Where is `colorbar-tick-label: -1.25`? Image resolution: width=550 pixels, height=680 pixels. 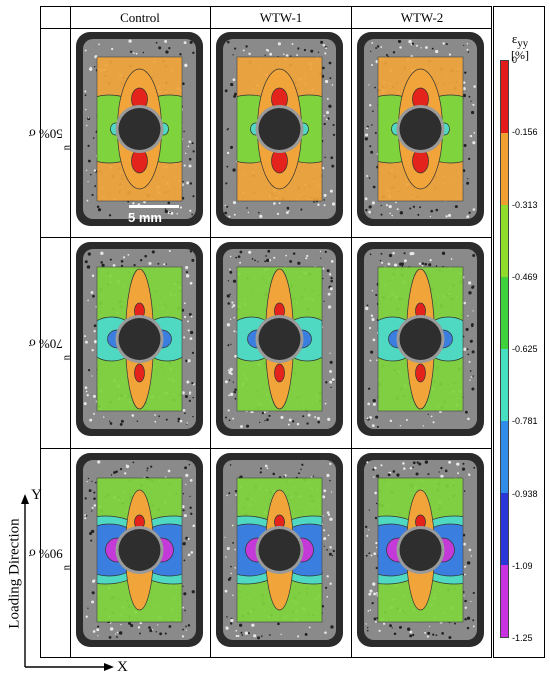
colorbar-tick-label: -1.25 is located at coordinates (522, 638).